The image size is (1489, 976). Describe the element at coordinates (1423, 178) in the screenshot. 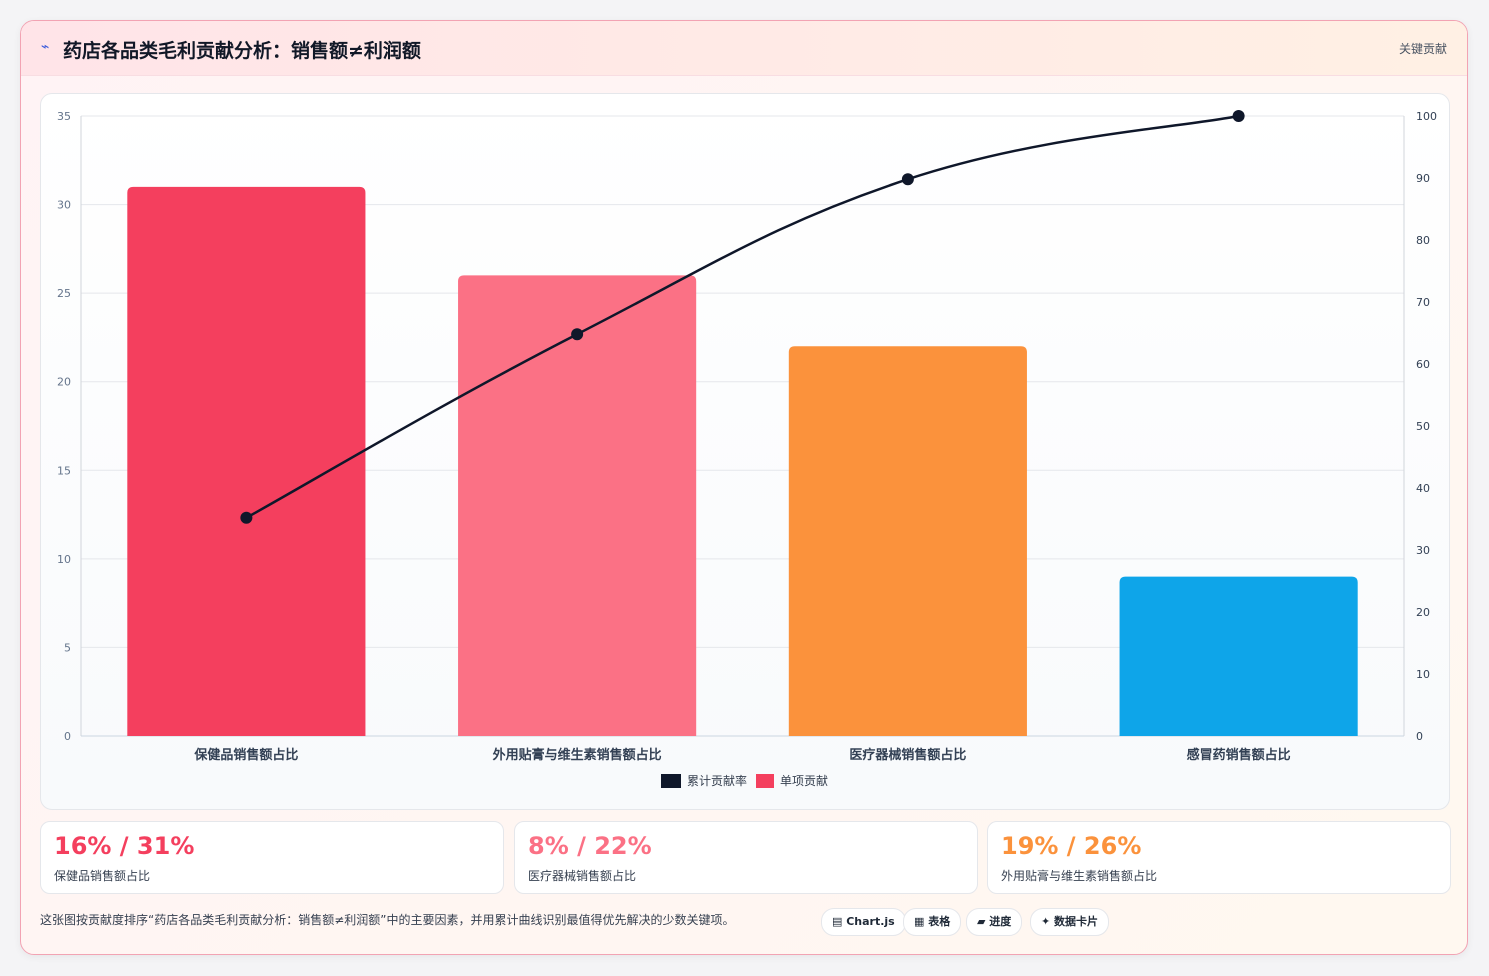

I see `y-right-tick-label: 90` at that location.